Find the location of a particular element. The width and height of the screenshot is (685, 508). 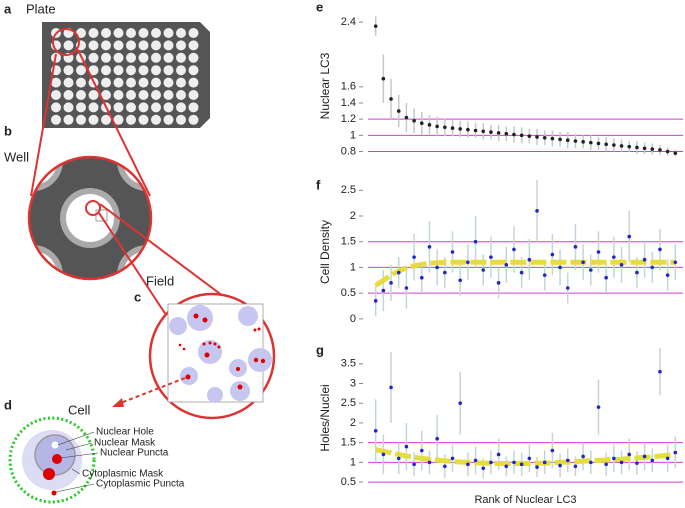

y-axis-label: Cell Density is located at coordinates (325, 252).